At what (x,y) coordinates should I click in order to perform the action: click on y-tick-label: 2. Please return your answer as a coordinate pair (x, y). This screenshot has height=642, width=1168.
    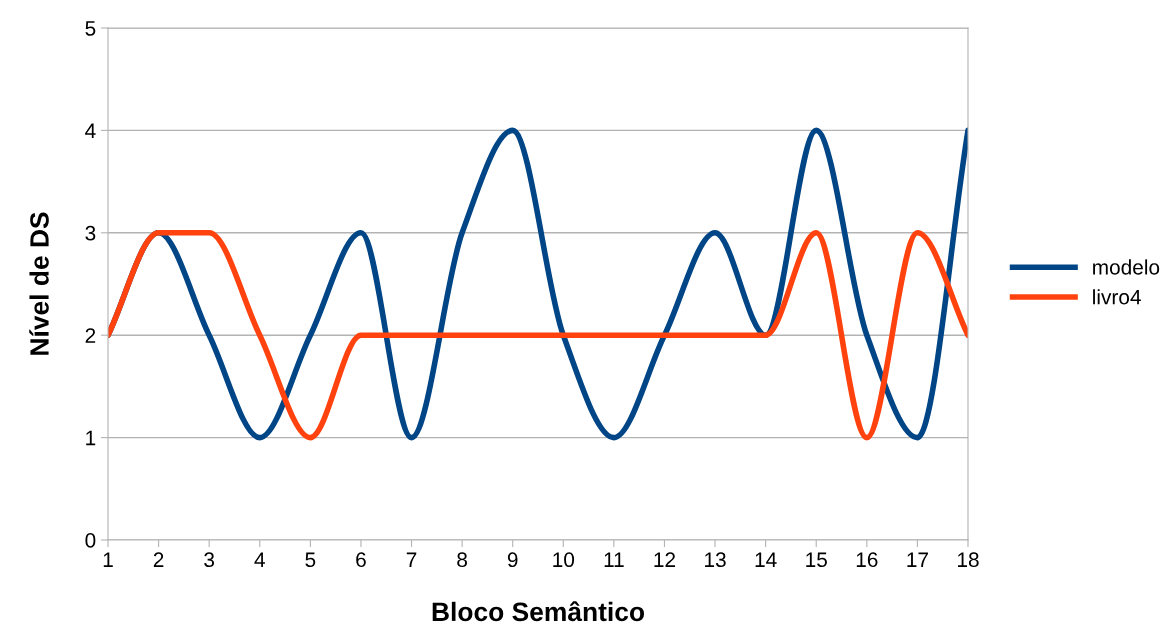
    Looking at the image, I should click on (90, 335).